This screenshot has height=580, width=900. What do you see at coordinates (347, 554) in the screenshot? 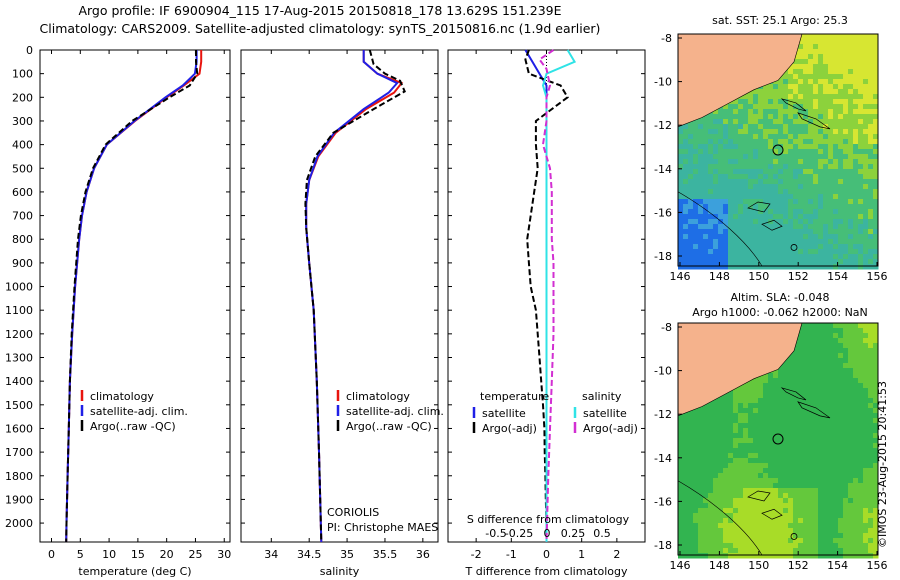
I see `x-tick-label: 35` at bounding box center [347, 554].